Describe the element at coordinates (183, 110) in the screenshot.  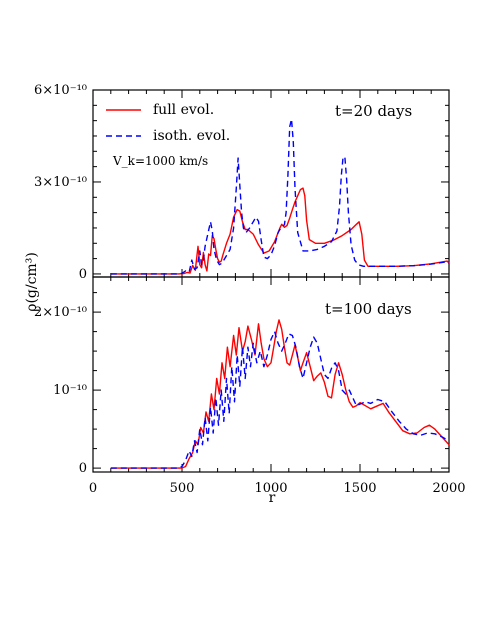
I see `legend-full-evol-label: full evol.` at that location.